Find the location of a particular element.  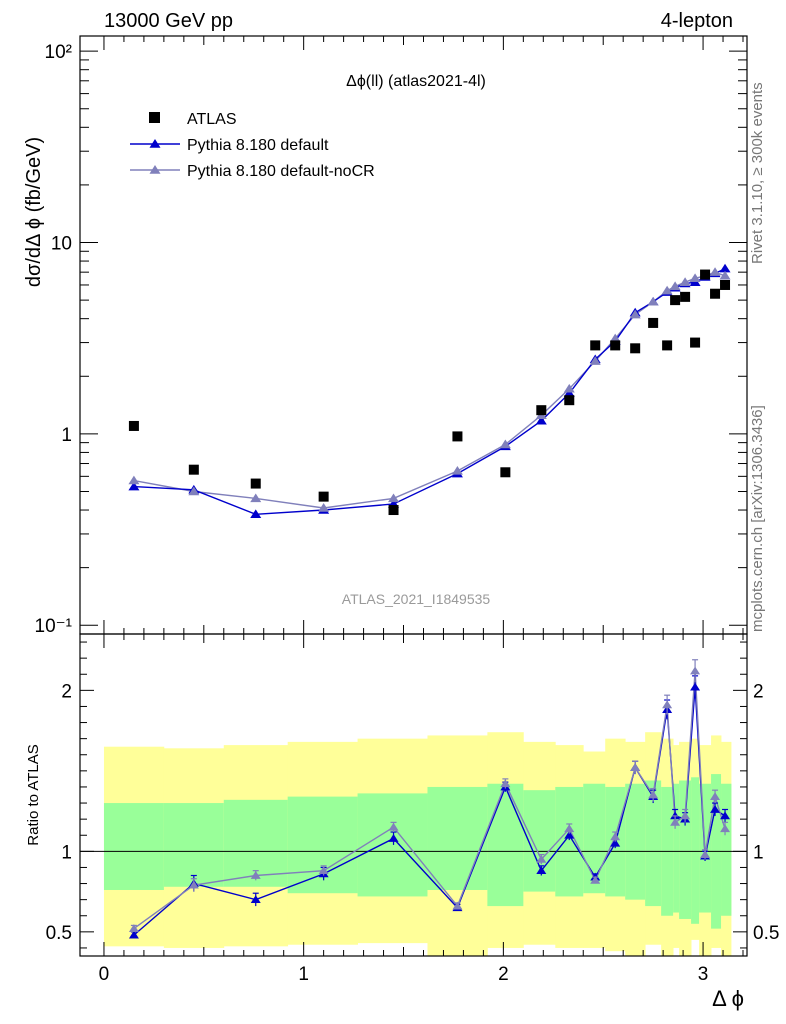

ratio-y-tick-label-right: 2 is located at coordinates (758, 691).